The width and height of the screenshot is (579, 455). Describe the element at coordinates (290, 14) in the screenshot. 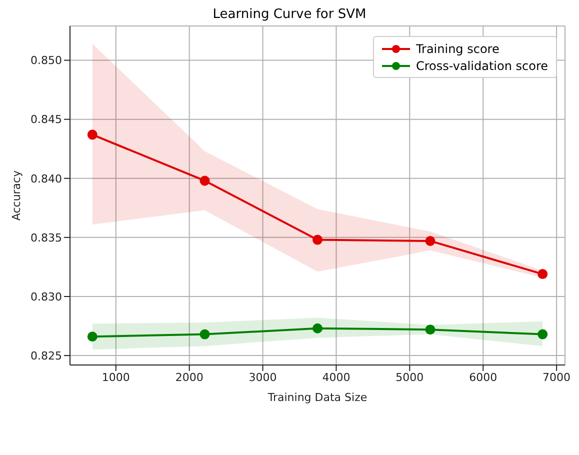

I see `chart-title: Learning Curve for SVM` at that location.